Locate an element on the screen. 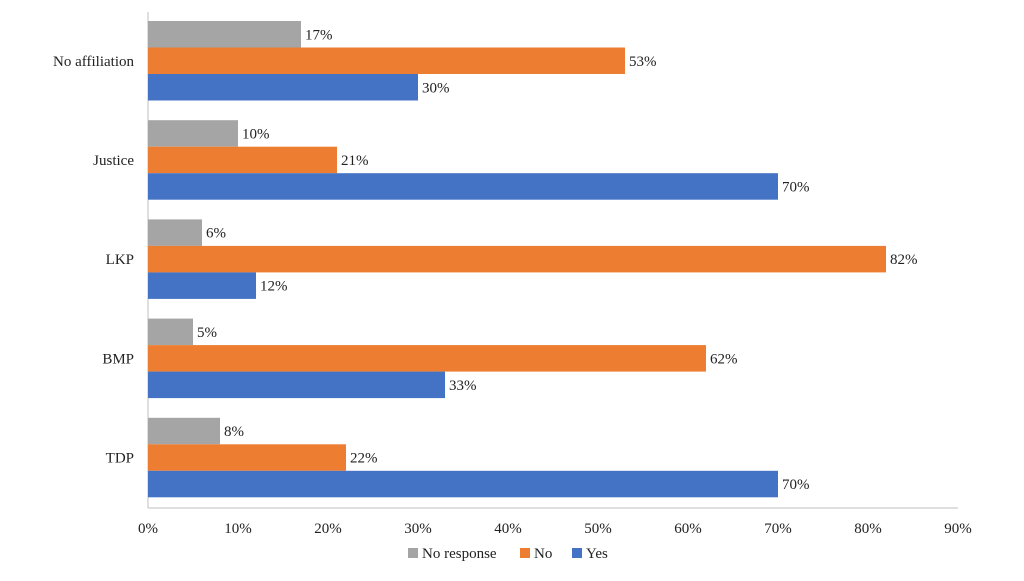 The height and width of the screenshot is (581, 1024). data-label: 5% is located at coordinates (207, 333).